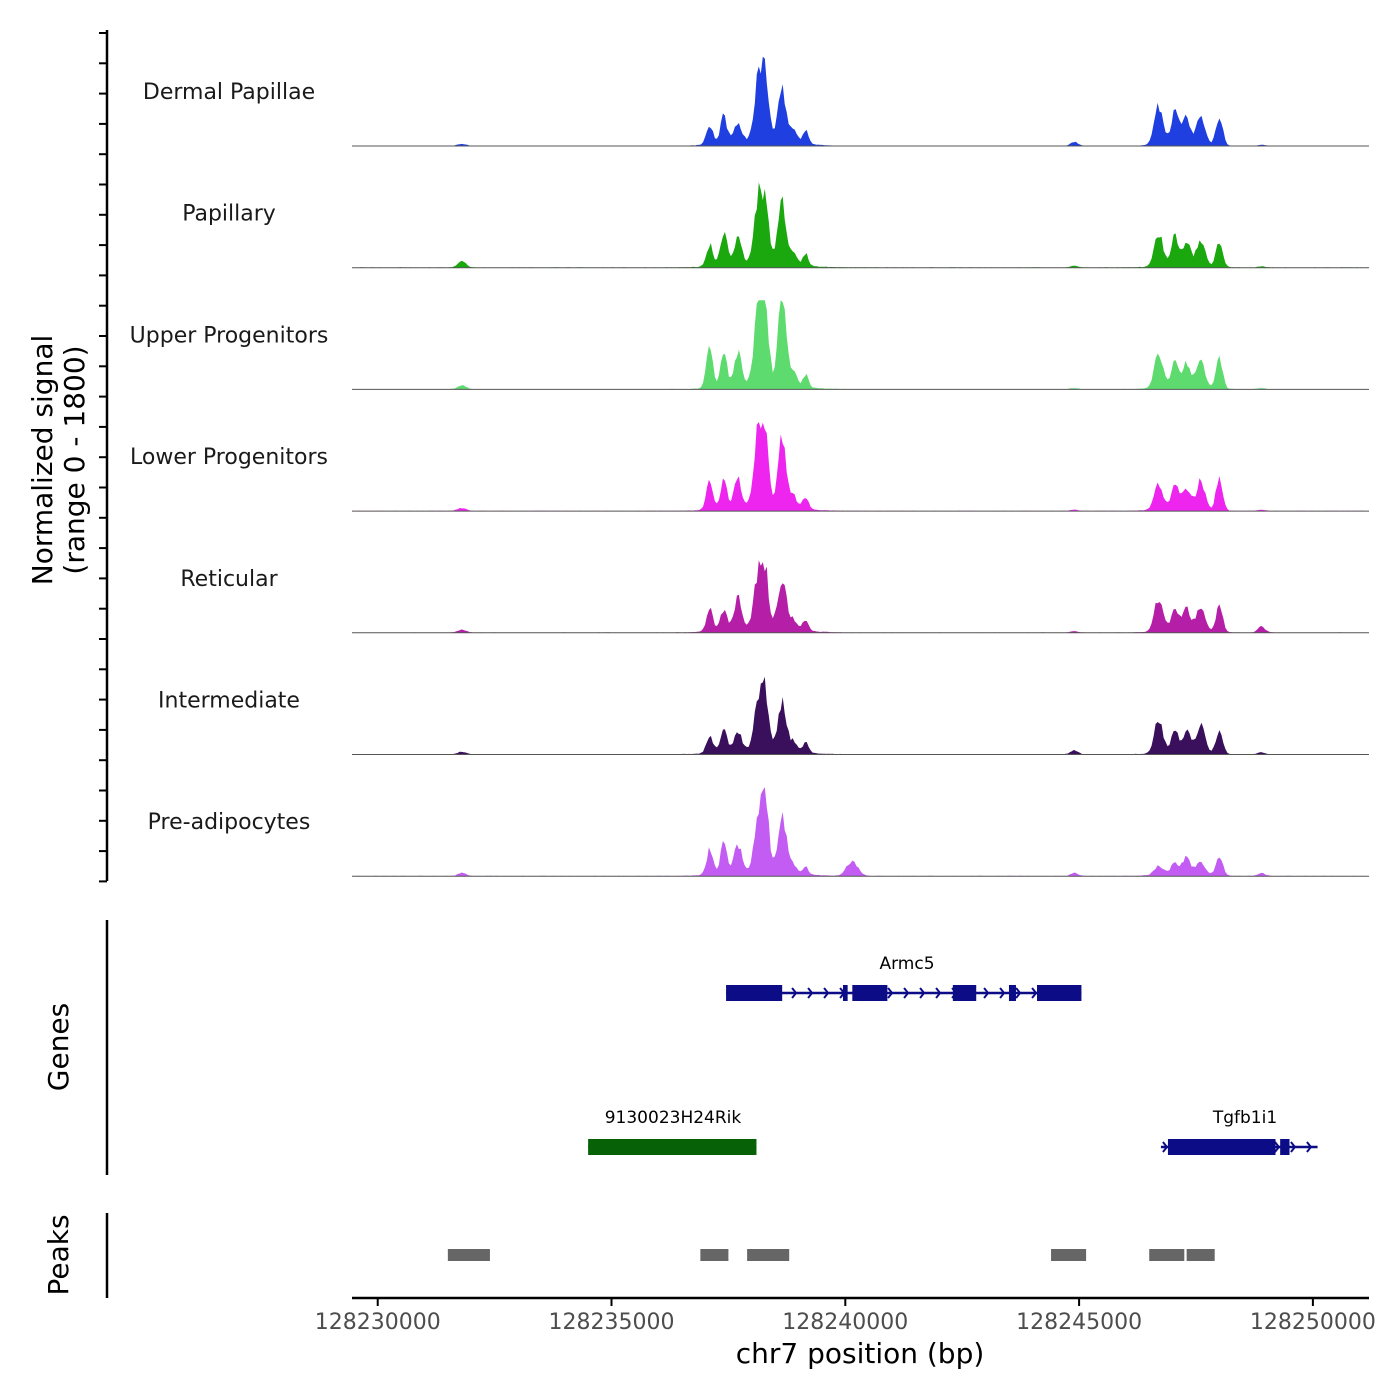 This screenshot has height=1400, width=1400. I want to click on gene-label: Tgfb1i1, so click(1244, 1118).